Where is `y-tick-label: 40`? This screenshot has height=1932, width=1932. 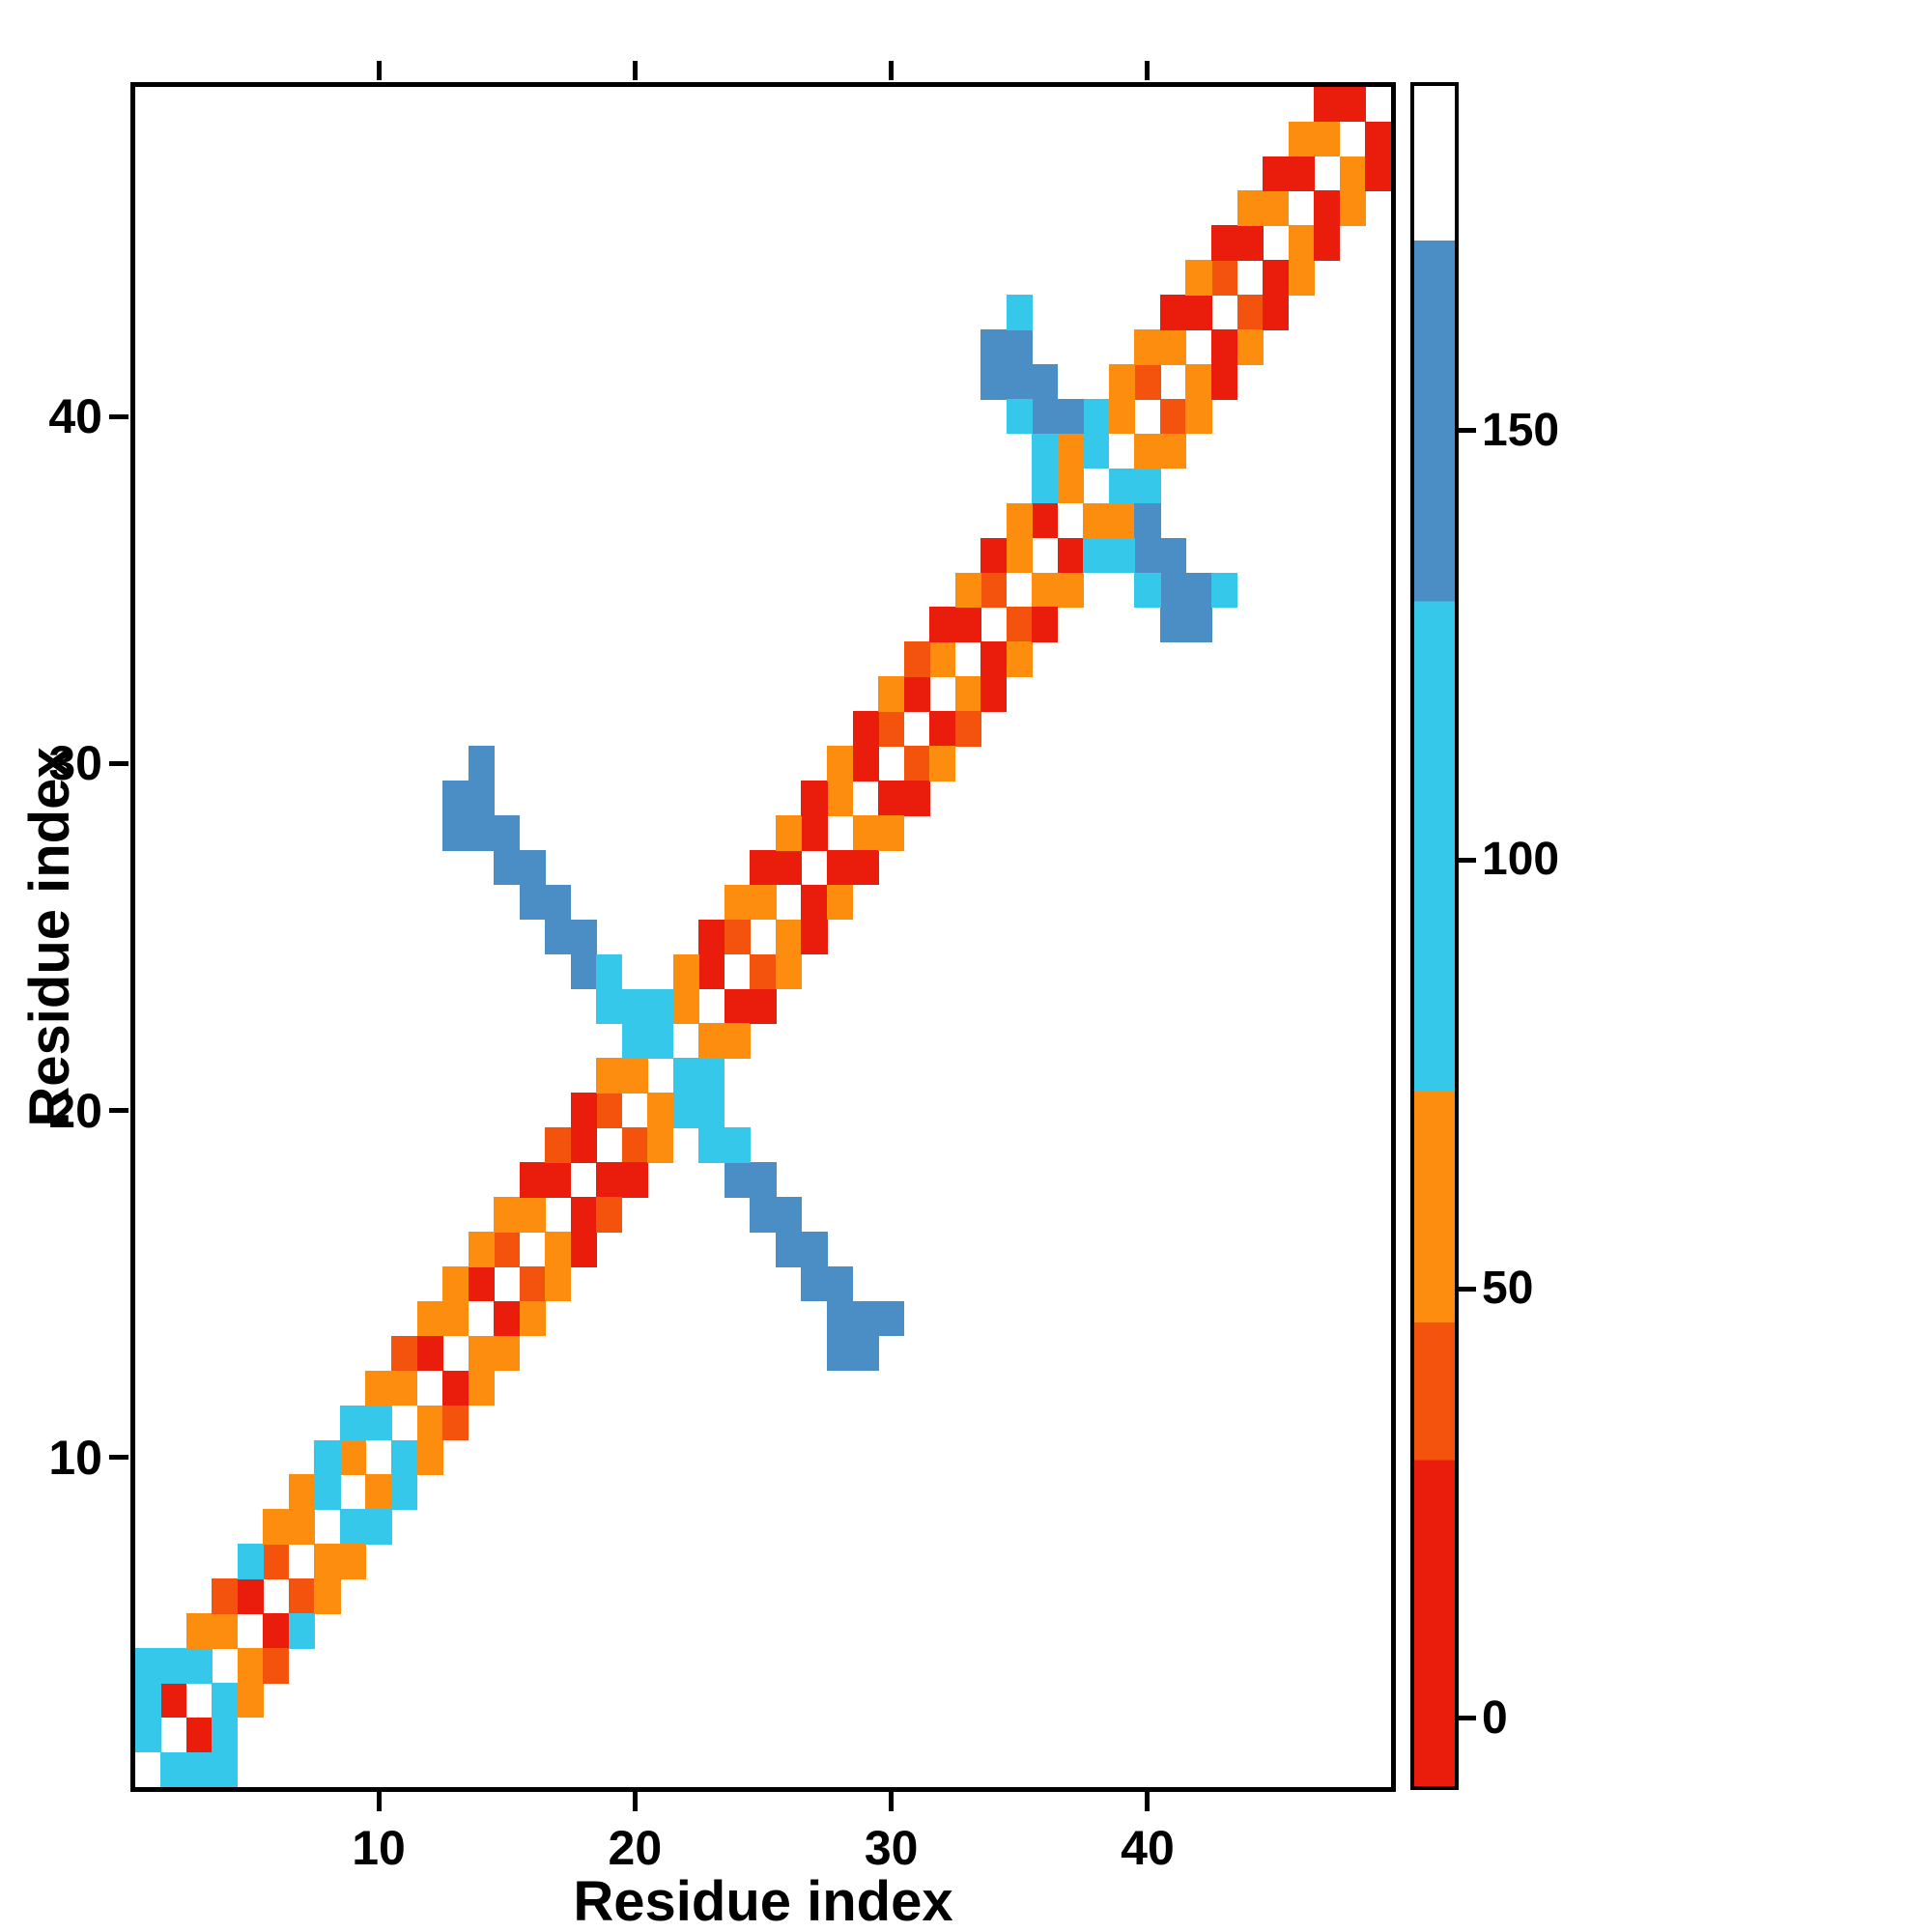 y-tick-label: 40 is located at coordinates (75, 416).